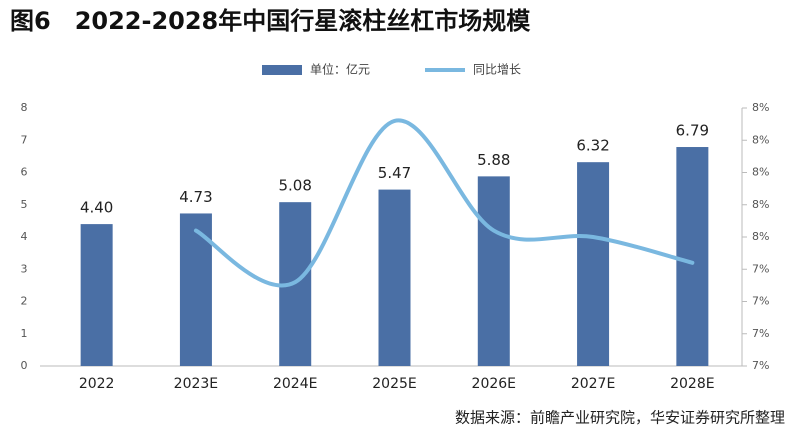  I want to click on y-tick-label: 4, so click(24, 236).